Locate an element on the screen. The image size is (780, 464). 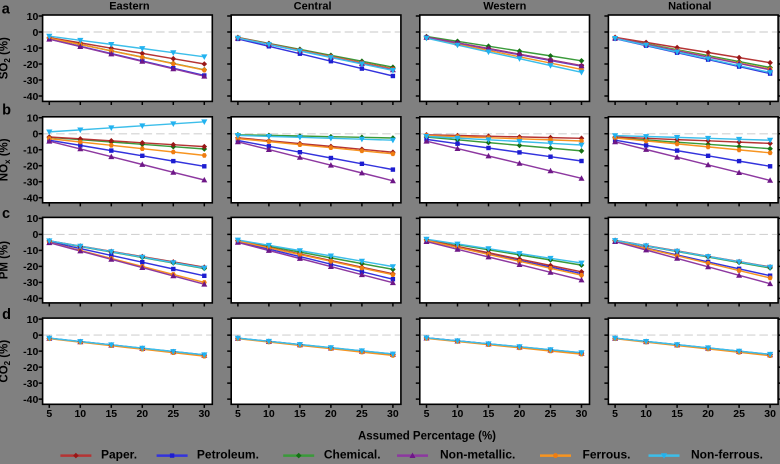
svg-text: Western is located at coordinates (504, 7).